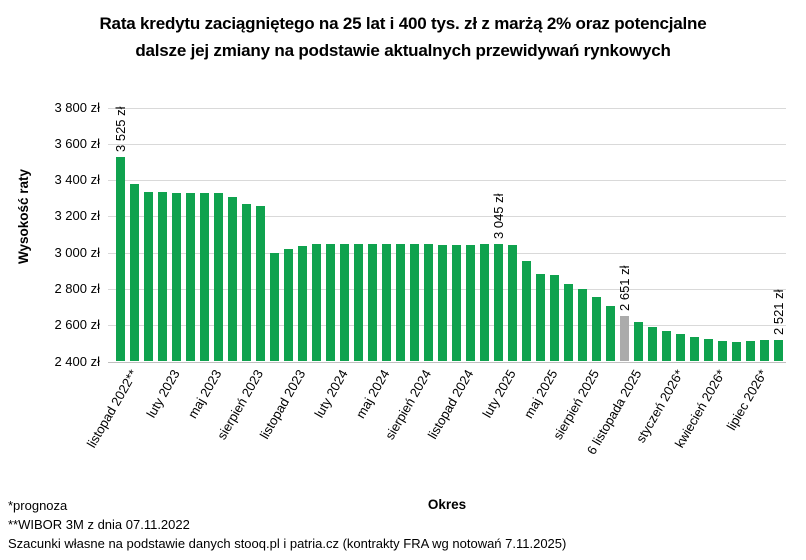  What do you see at coordinates (77, 325) in the screenshot?
I see `y-tick-label: 2 600 zł` at bounding box center [77, 325].